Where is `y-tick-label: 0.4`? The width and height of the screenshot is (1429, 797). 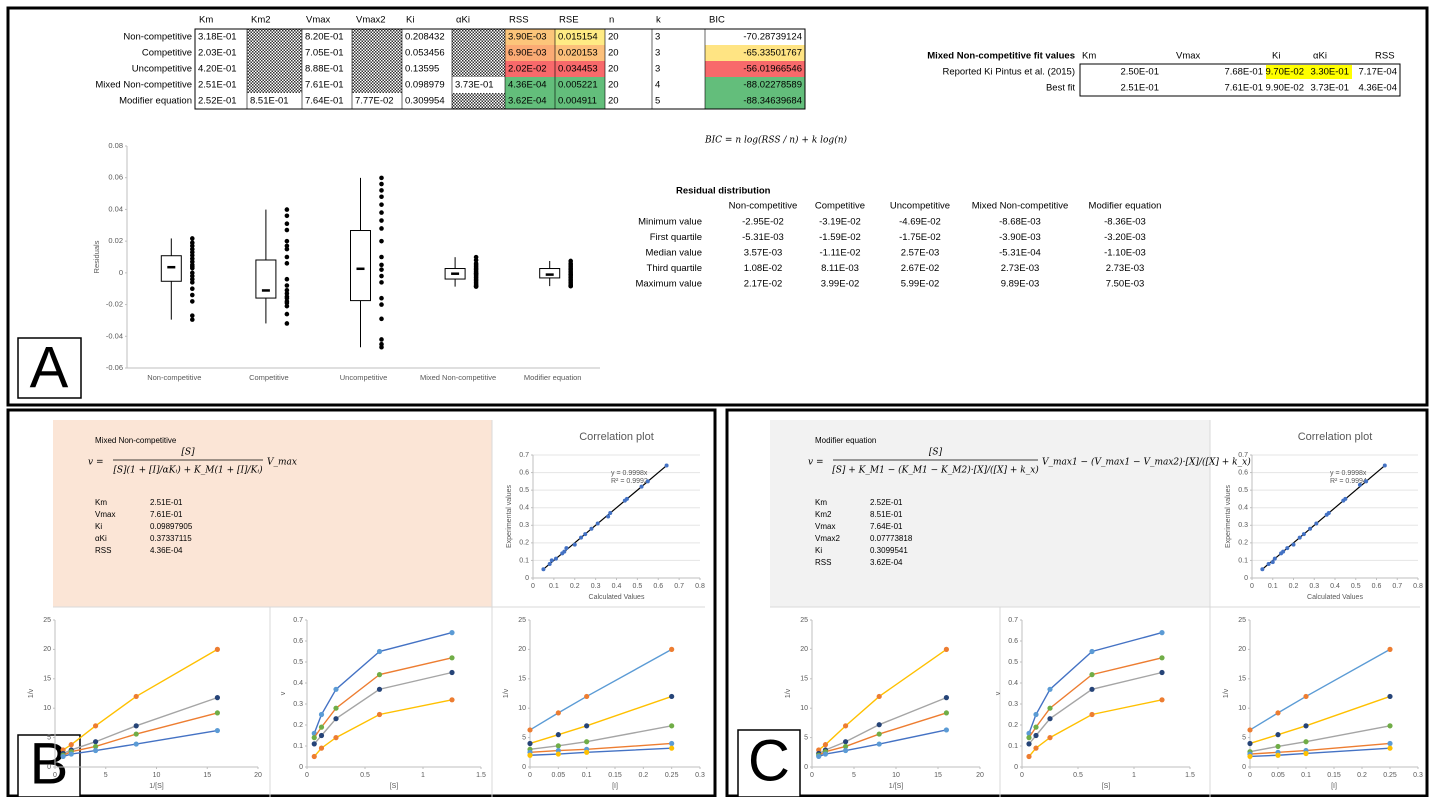
y-tick-label: 0.4 is located at coordinates (524, 508).